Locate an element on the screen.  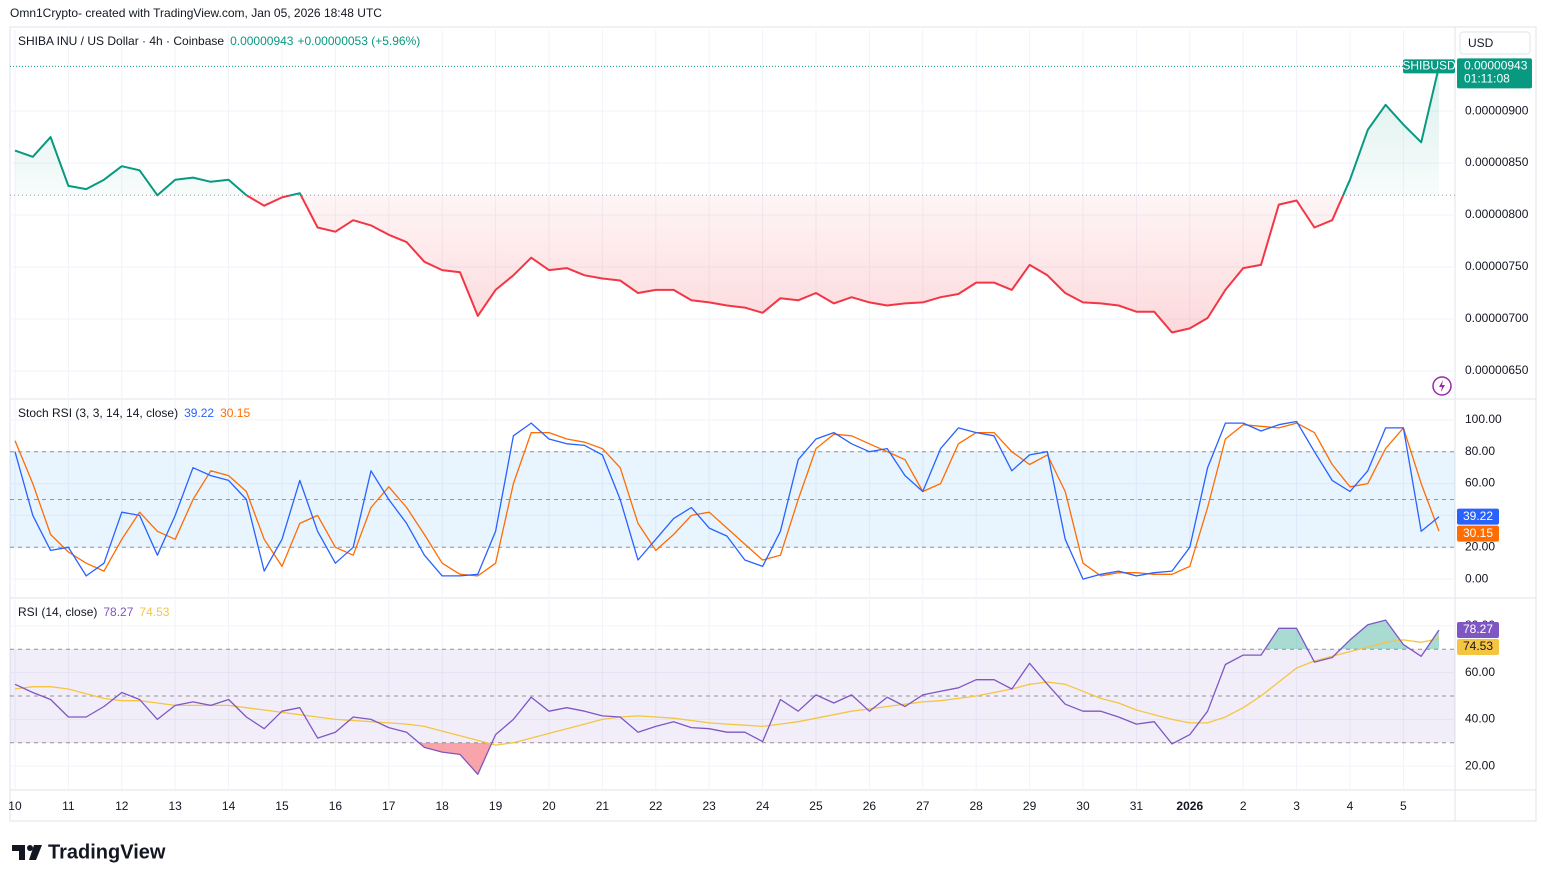
value-tag-label: 30.15 is located at coordinates (1478, 533).